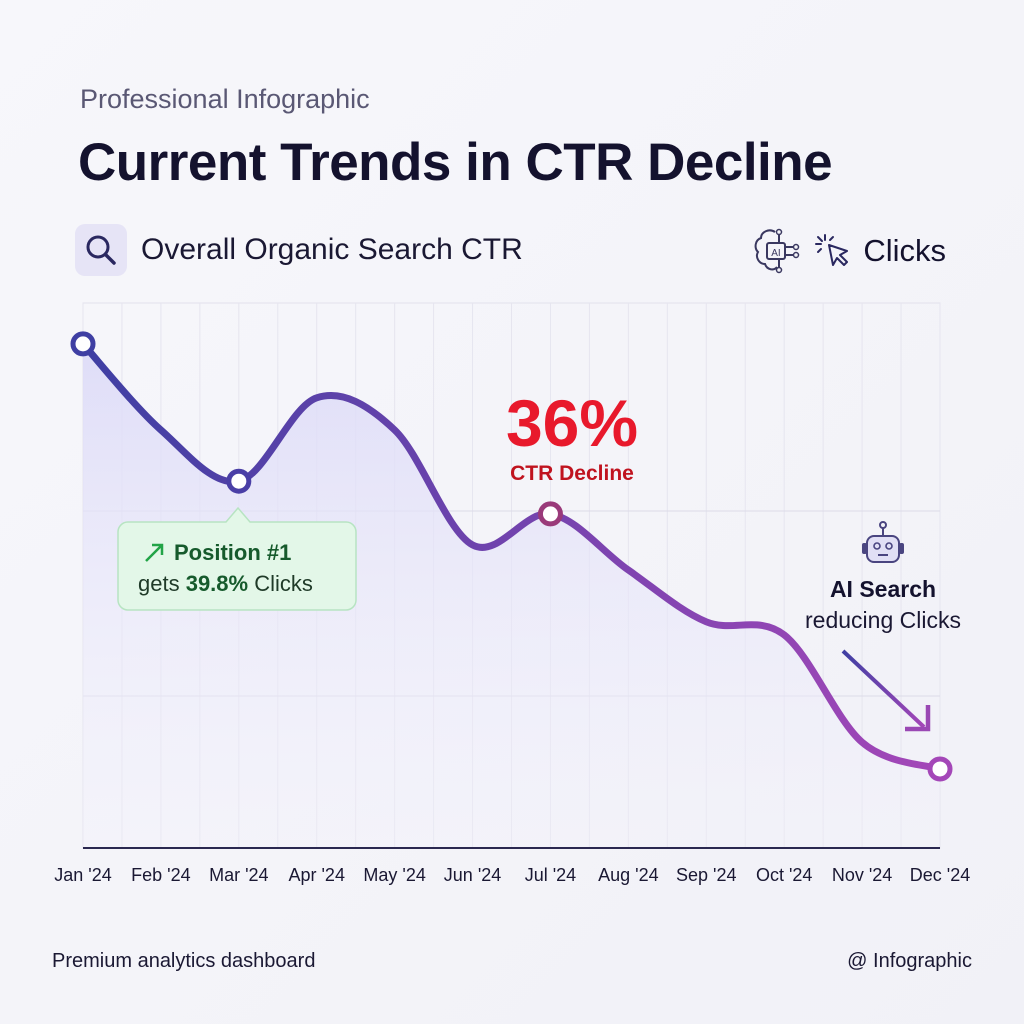 The height and width of the screenshot is (1024, 1024). What do you see at coordinates (886, 690) in the screenshot?
I see `arrow-down-right-icon` at bounding box center [886, 690].